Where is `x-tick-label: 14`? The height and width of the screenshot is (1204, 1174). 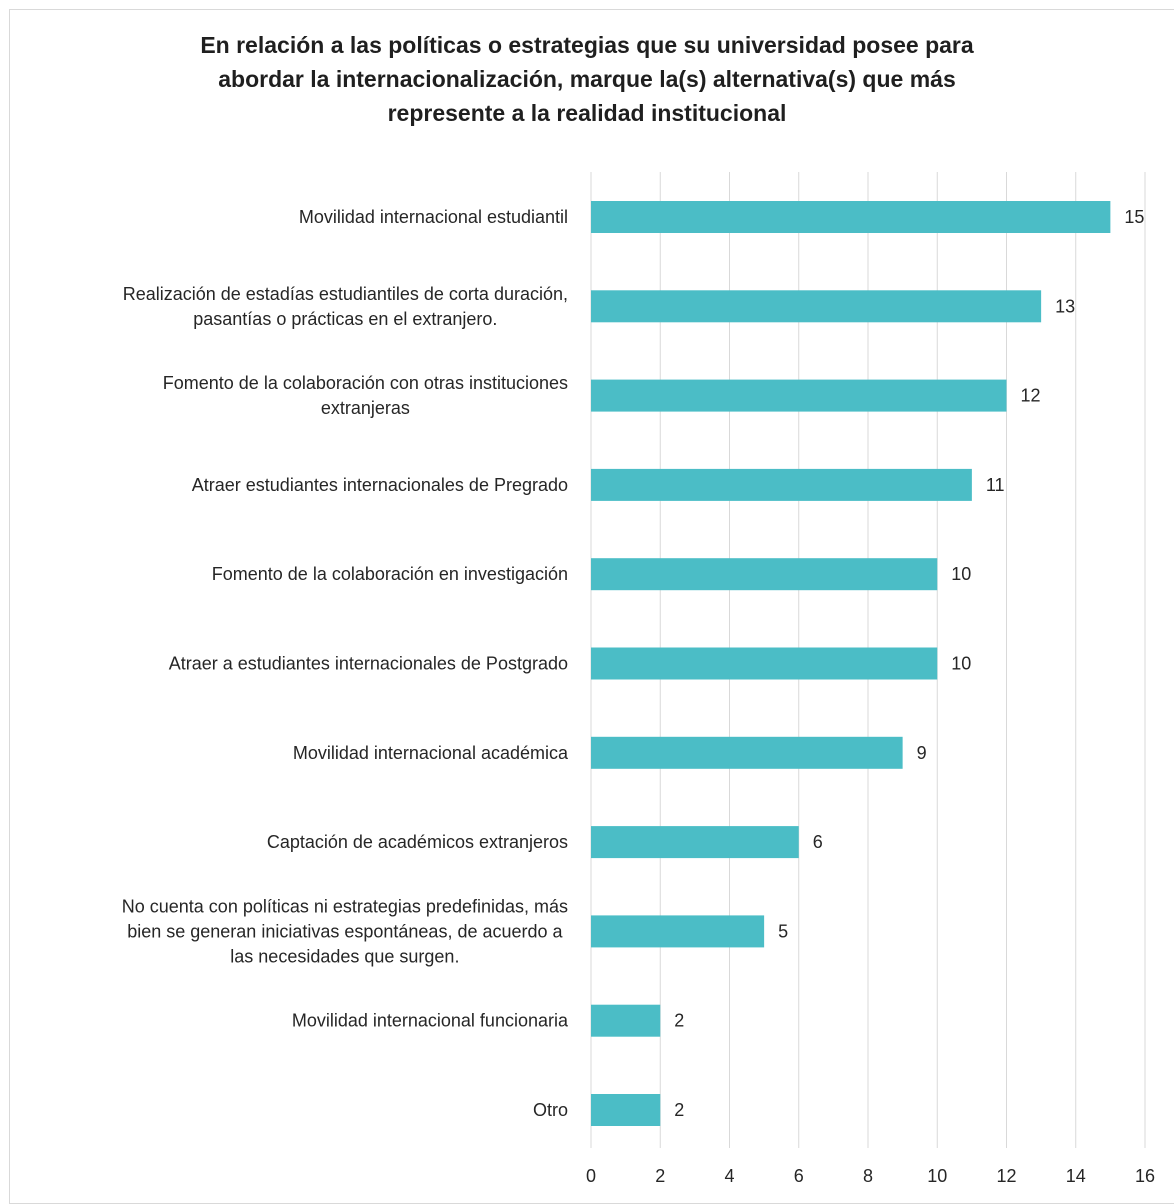
x-tick-label: 14 is located at coordinates (1076, 1176).